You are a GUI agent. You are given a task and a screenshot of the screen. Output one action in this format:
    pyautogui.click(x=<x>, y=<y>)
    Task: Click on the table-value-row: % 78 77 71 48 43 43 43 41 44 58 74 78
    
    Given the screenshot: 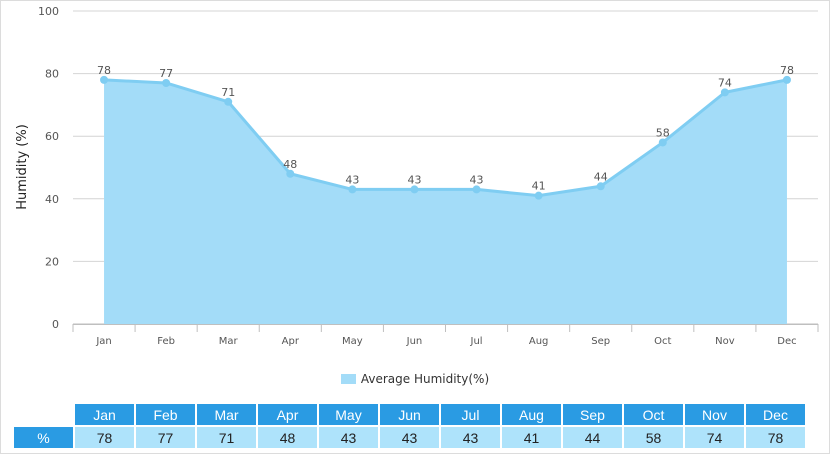 What is the action you would take?
    pyautogui.click(x=409, y=437)
    